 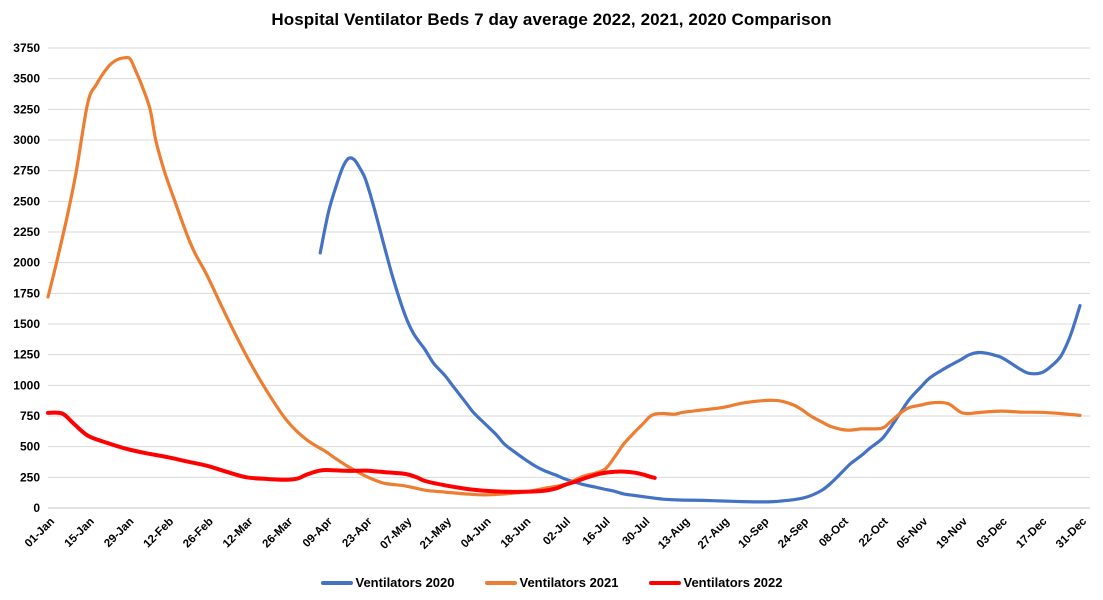 What do you see at coordinates (913, 533) in the screenshot?
I see `x-axis-tick-label: 05-Nov` at bounding box center [913, 533].